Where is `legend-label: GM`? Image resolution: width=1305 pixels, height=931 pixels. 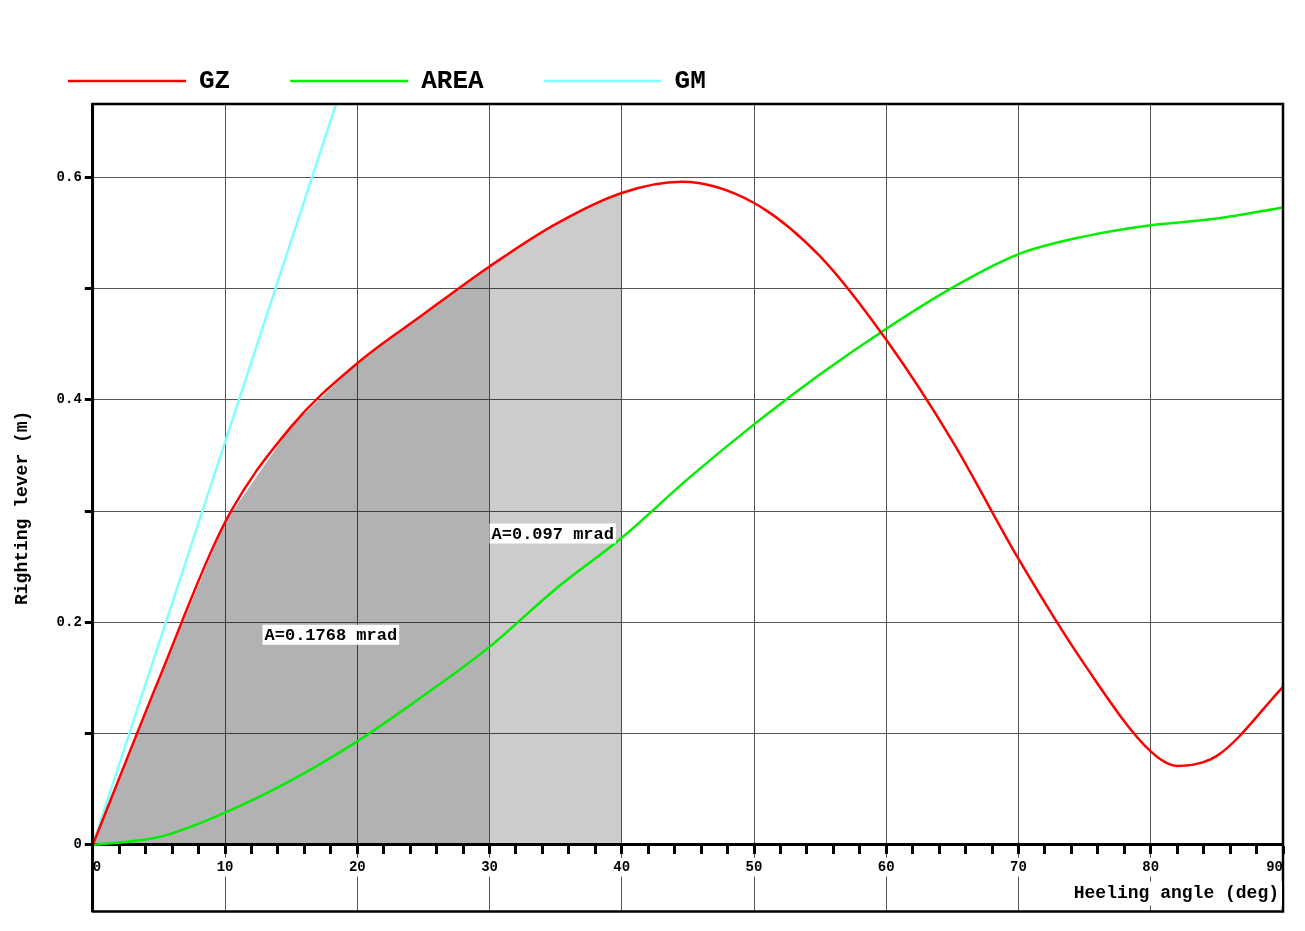
legend-label: GM is located at coordinates (690, 80).